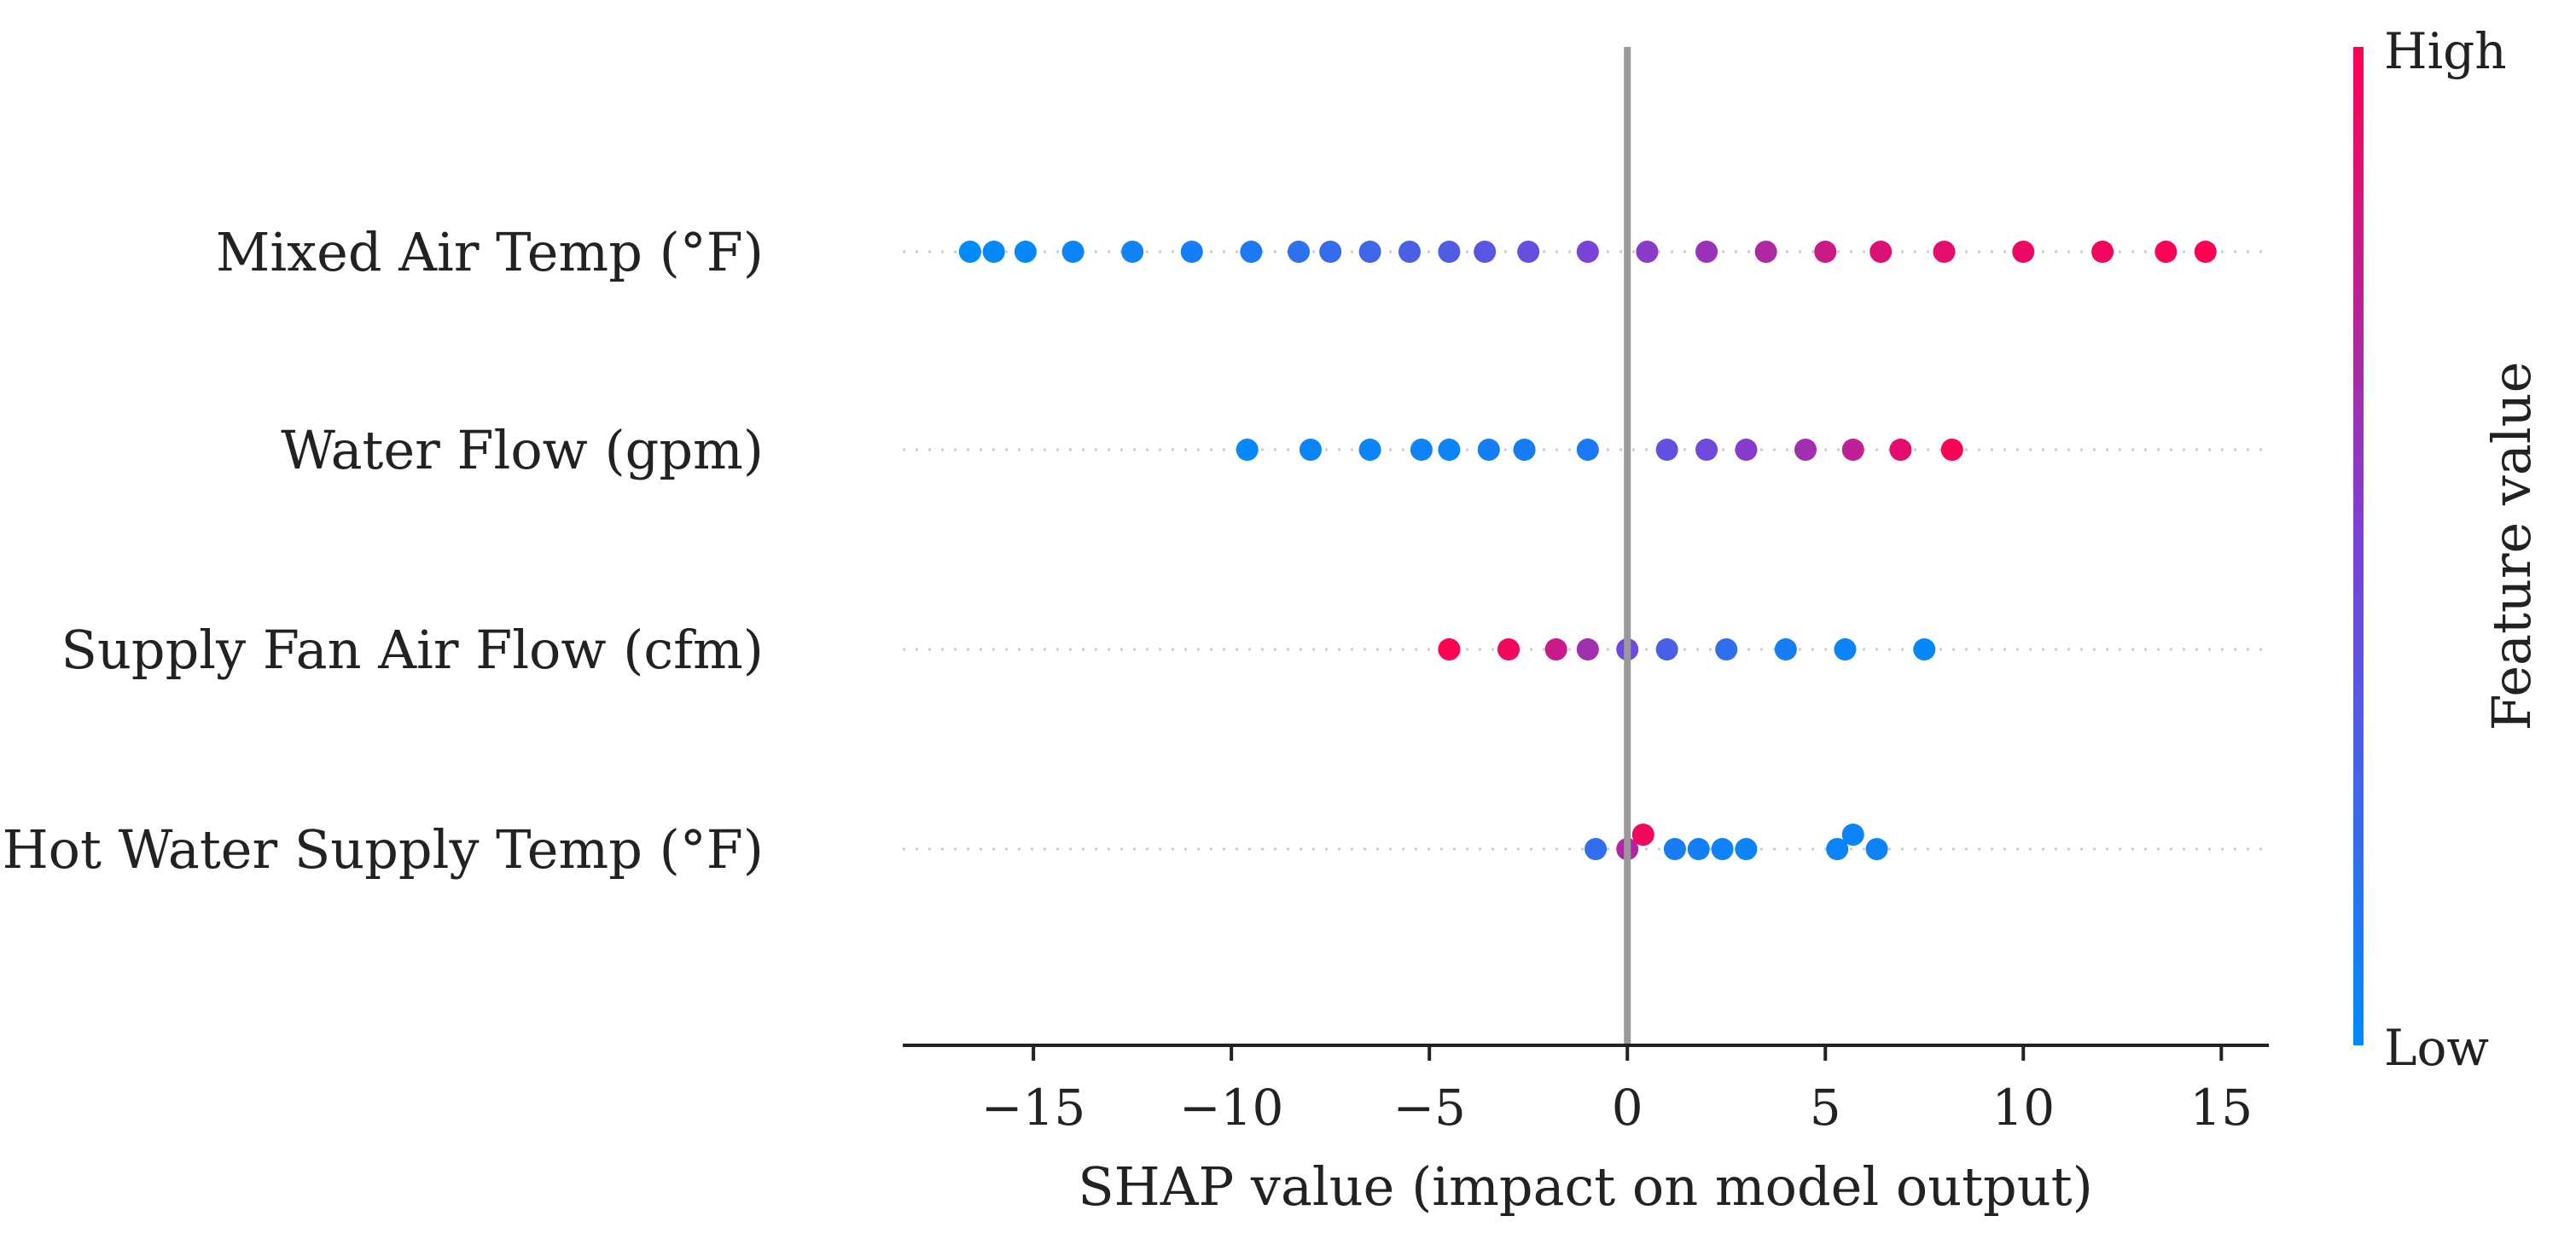  I want to click on x-axis-ticks: −15 −10 −5 0 5 10 15, so click(1617, 1091).